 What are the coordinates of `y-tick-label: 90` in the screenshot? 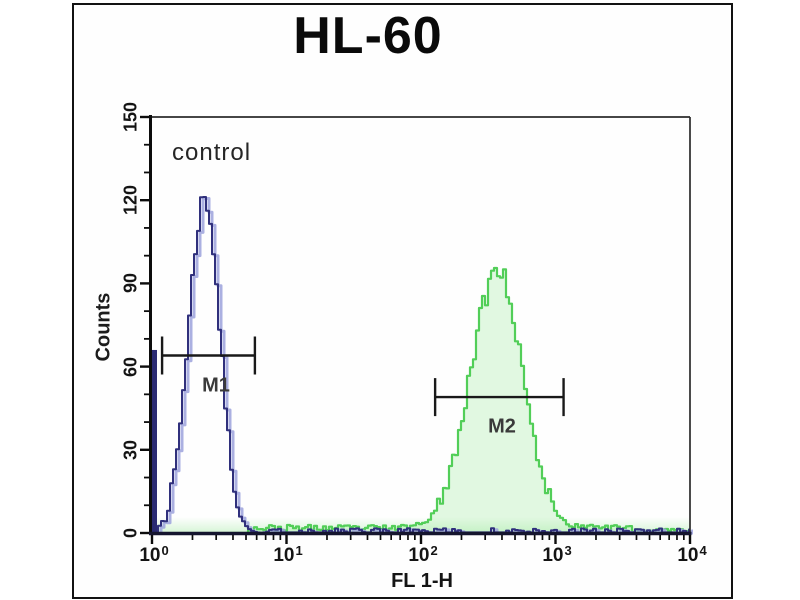 It's located at (130, 283).